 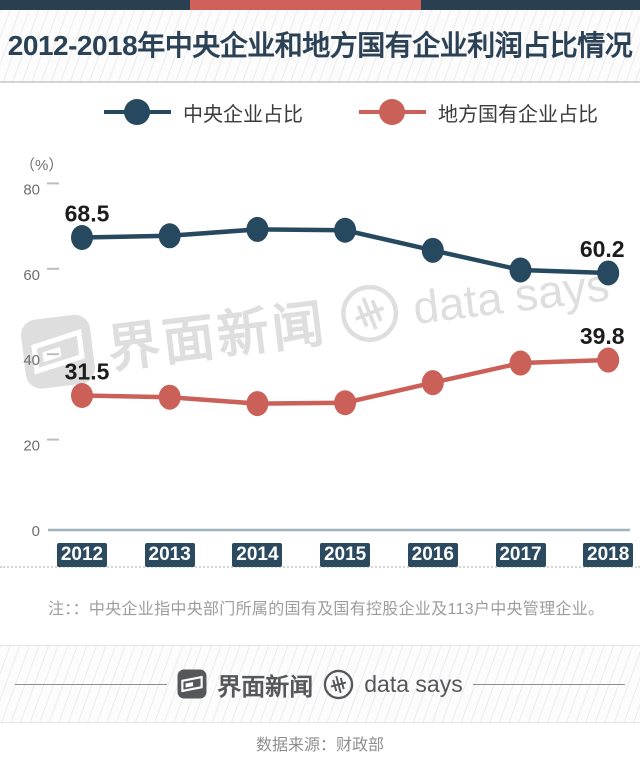 I want to click on legend-marker-local, so click(x=392, y=112).